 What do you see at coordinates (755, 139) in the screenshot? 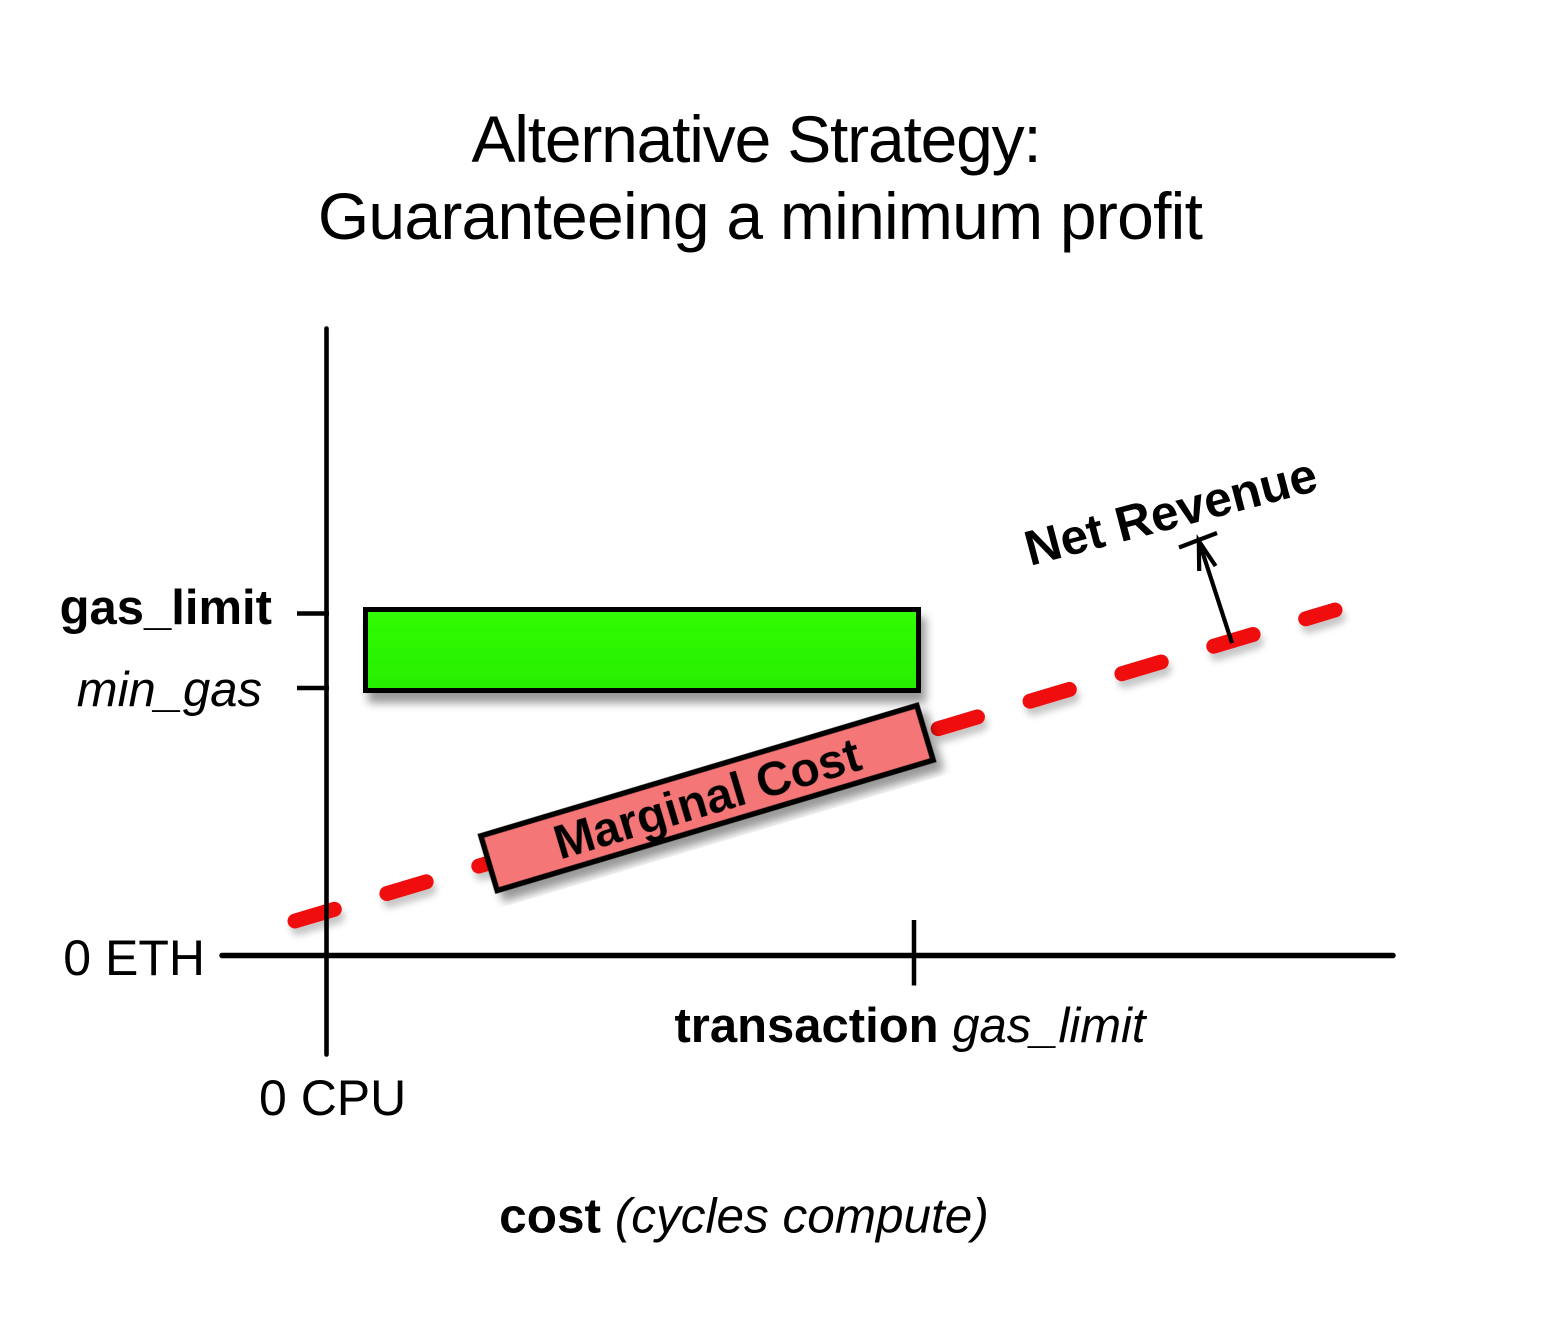
I see `svg-text: Alternative Strategy:` at bounding box center [755, 139].